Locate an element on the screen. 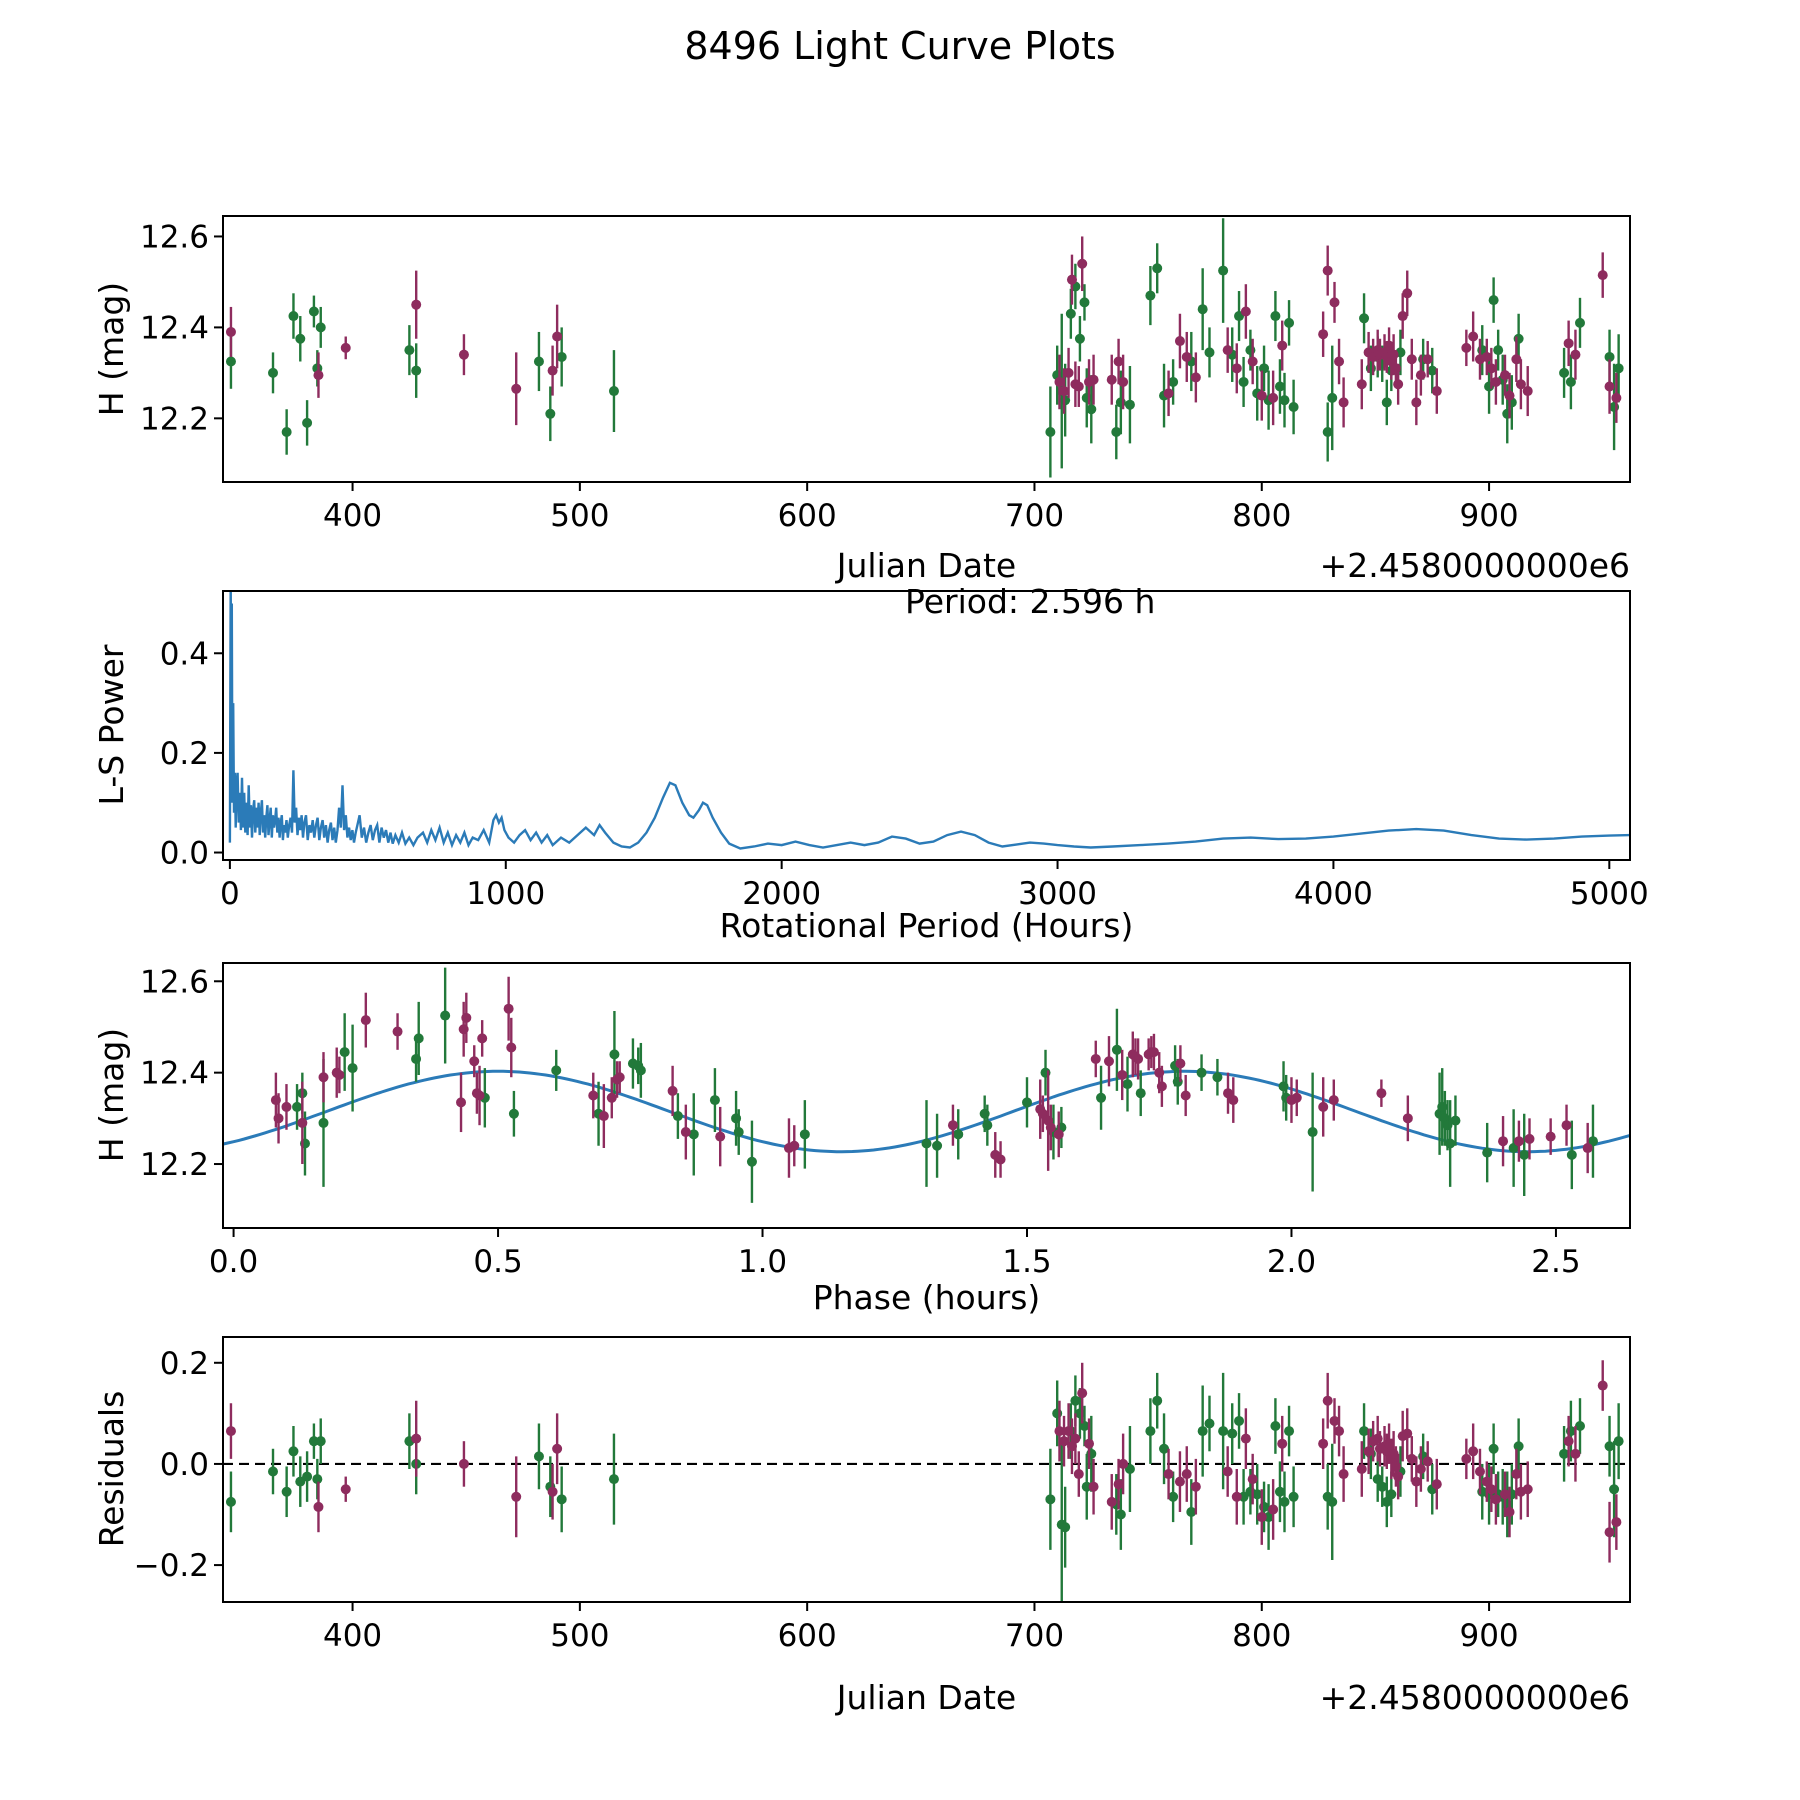  y-tick-label: 12.4 is located at coordinates (174, 328).